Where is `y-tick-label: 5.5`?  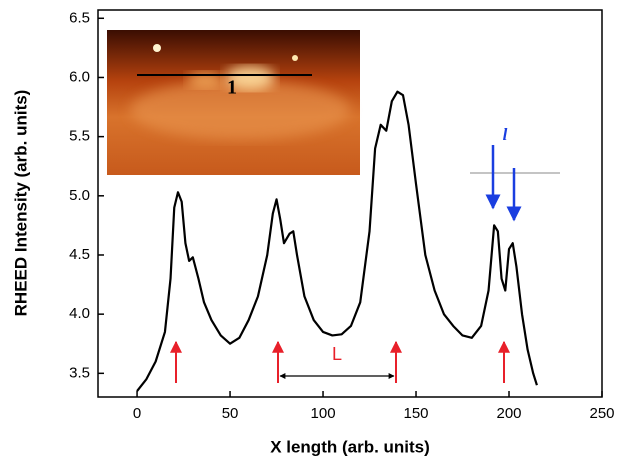 y-tick-label: 5.5 is located at coordinates (79, 136).